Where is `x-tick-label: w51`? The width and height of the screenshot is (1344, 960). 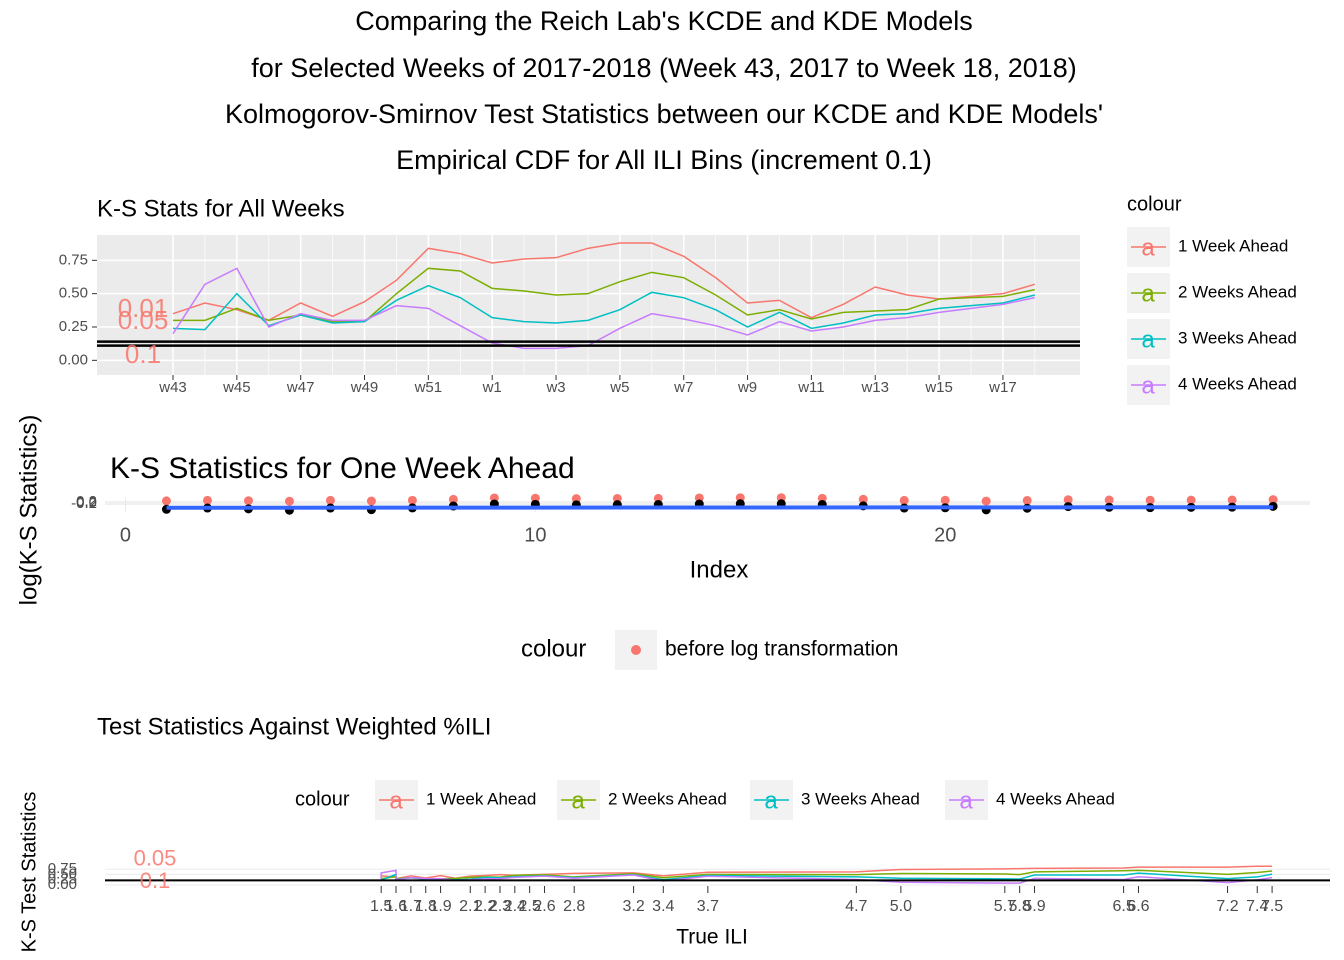
x-tick-label: w51 is located at coordinates (428, 387).